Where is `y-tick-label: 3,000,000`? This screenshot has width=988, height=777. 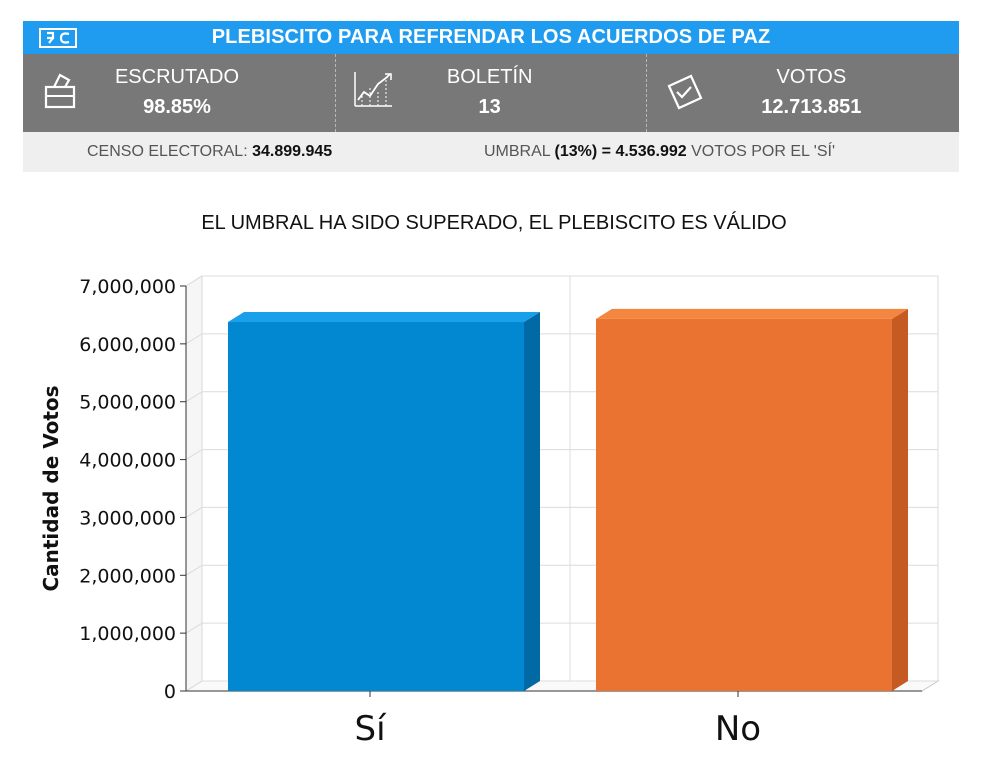
y-tick-label: 3,000,000 is located at coordinates (127, 518).